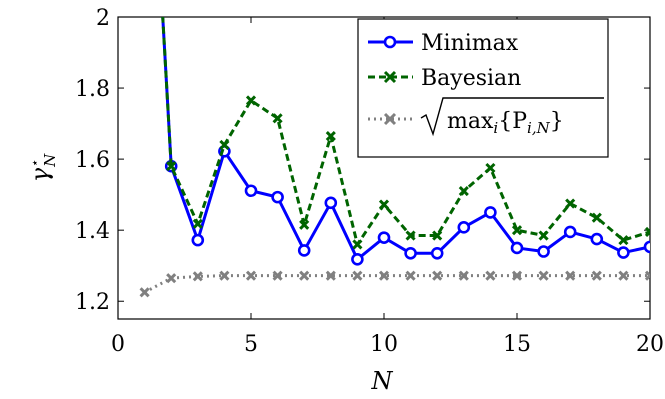 This screenshot has height=399, width=665. What do you see at coordinates (512, 121) in the screenshot?
I see `legend-label-sqrt-max-body: {P` at bounding box center [512, 121].